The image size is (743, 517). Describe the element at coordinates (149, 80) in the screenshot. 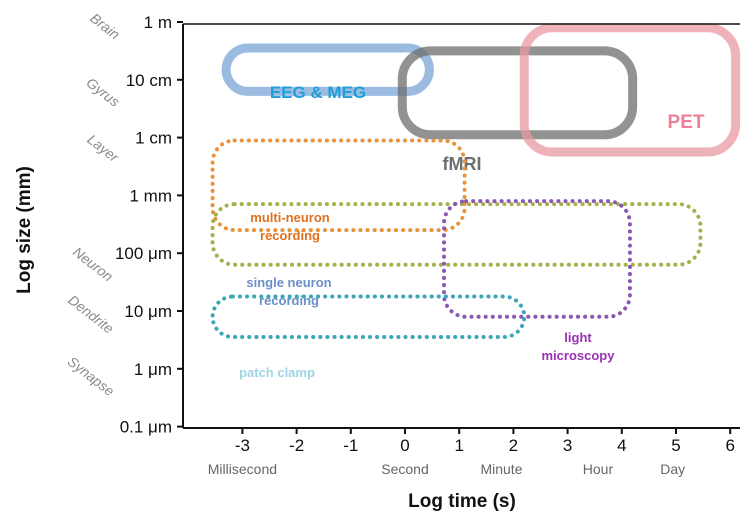

I see `y-tick-label: 10 cm` at that location.